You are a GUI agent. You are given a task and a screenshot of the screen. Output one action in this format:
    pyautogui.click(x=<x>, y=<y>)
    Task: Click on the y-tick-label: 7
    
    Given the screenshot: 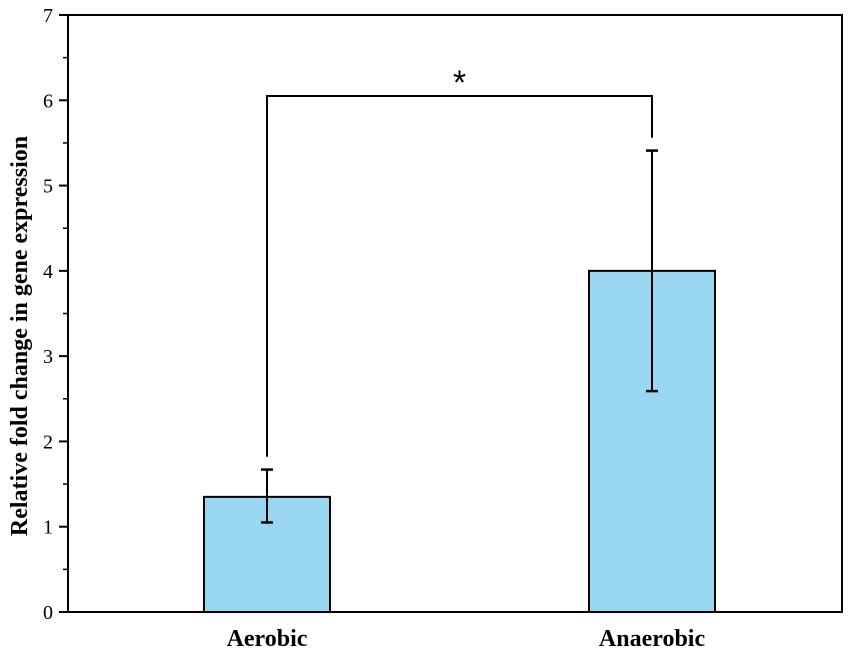 What is the action you would take?
    pyautogui.click(x=48, y=16)
    